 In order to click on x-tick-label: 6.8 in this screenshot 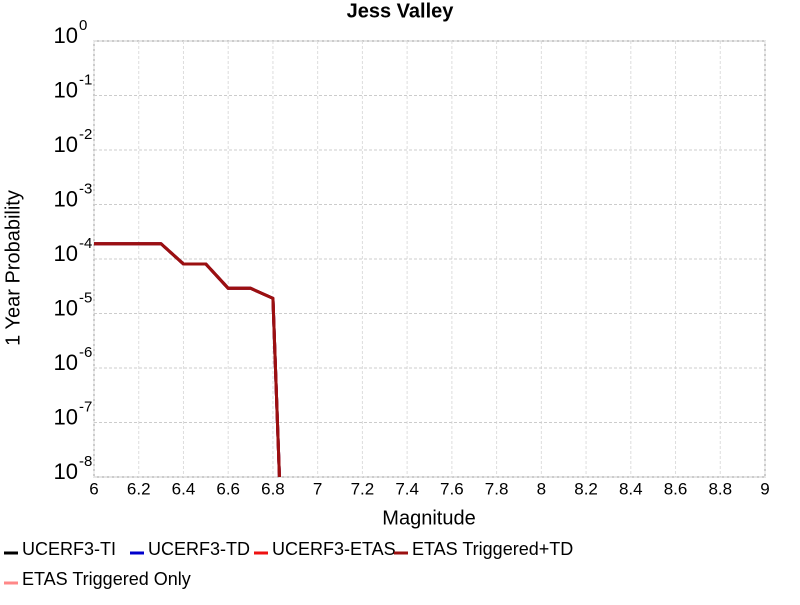, I will do `click(273, 488)`.